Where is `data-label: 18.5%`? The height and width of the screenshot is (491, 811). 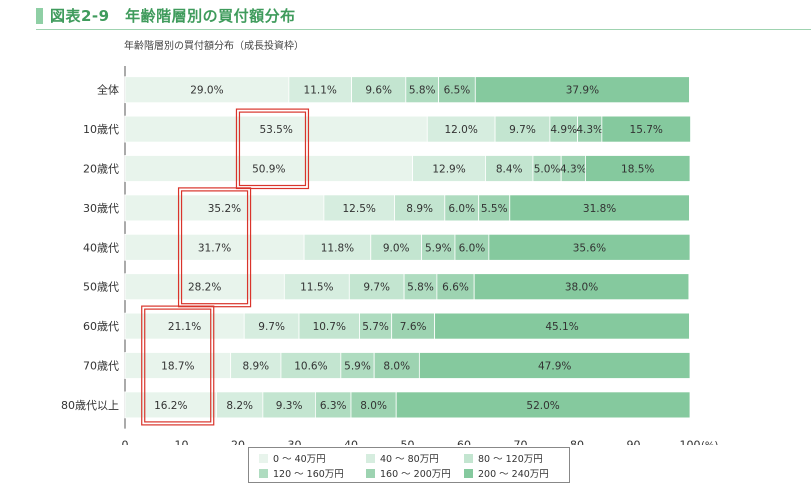 data-label: 18.5% is located at coordinates (637, 170).